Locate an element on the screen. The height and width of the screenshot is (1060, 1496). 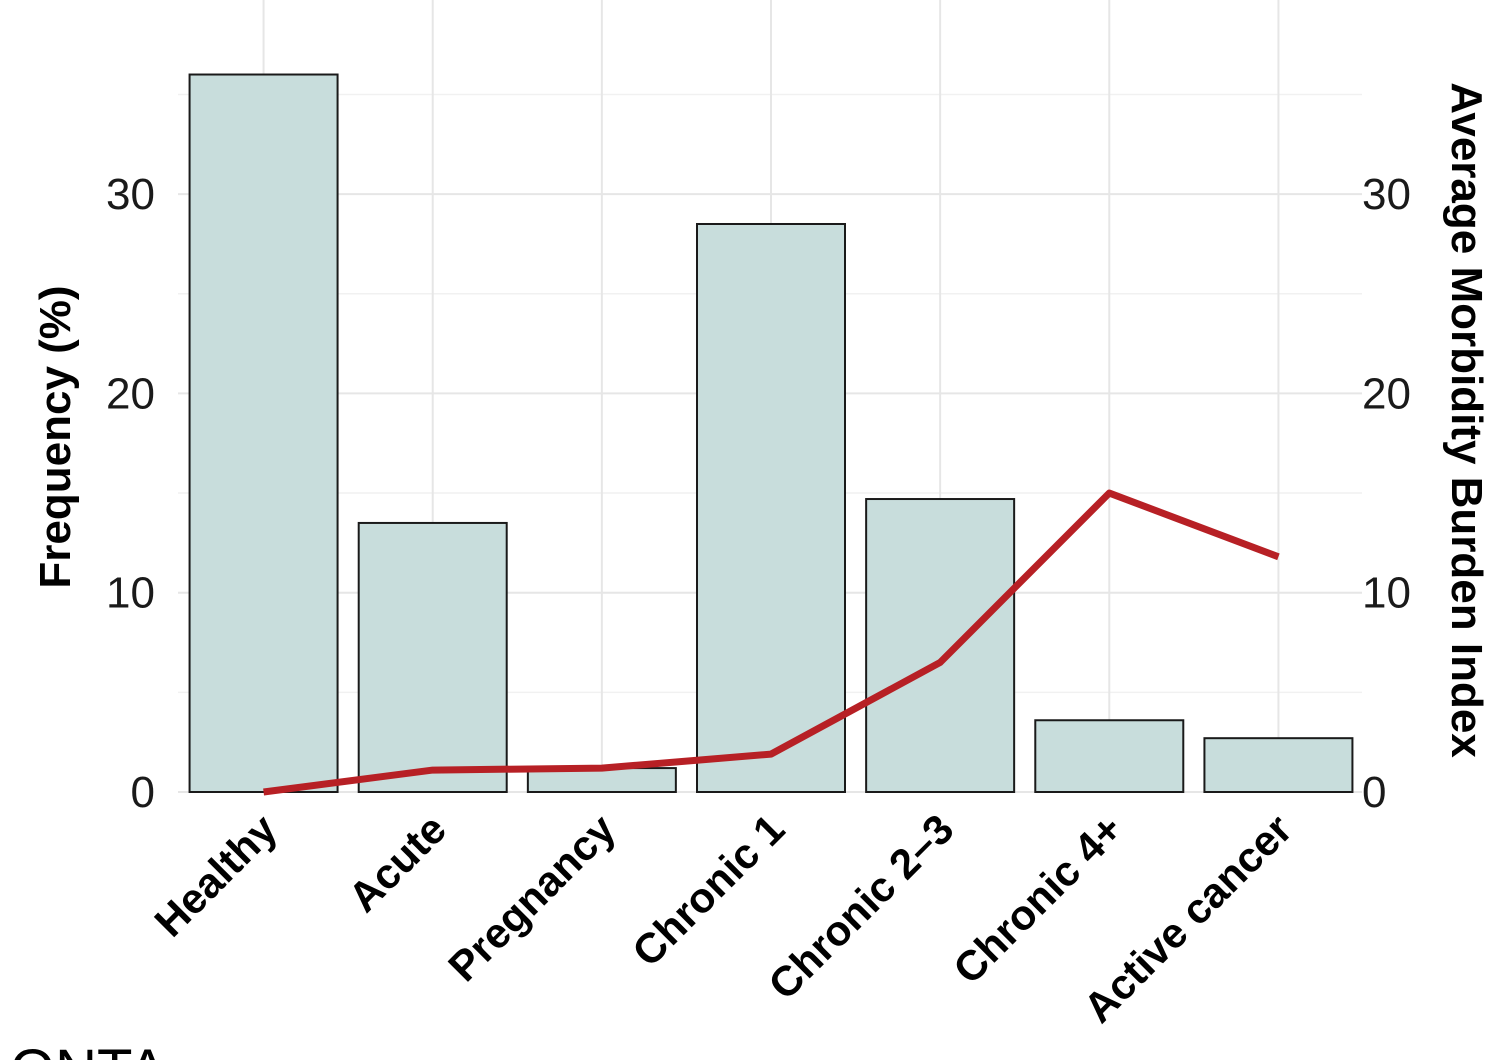
y-tick-label: 30 is located at coordinates (130, 194).